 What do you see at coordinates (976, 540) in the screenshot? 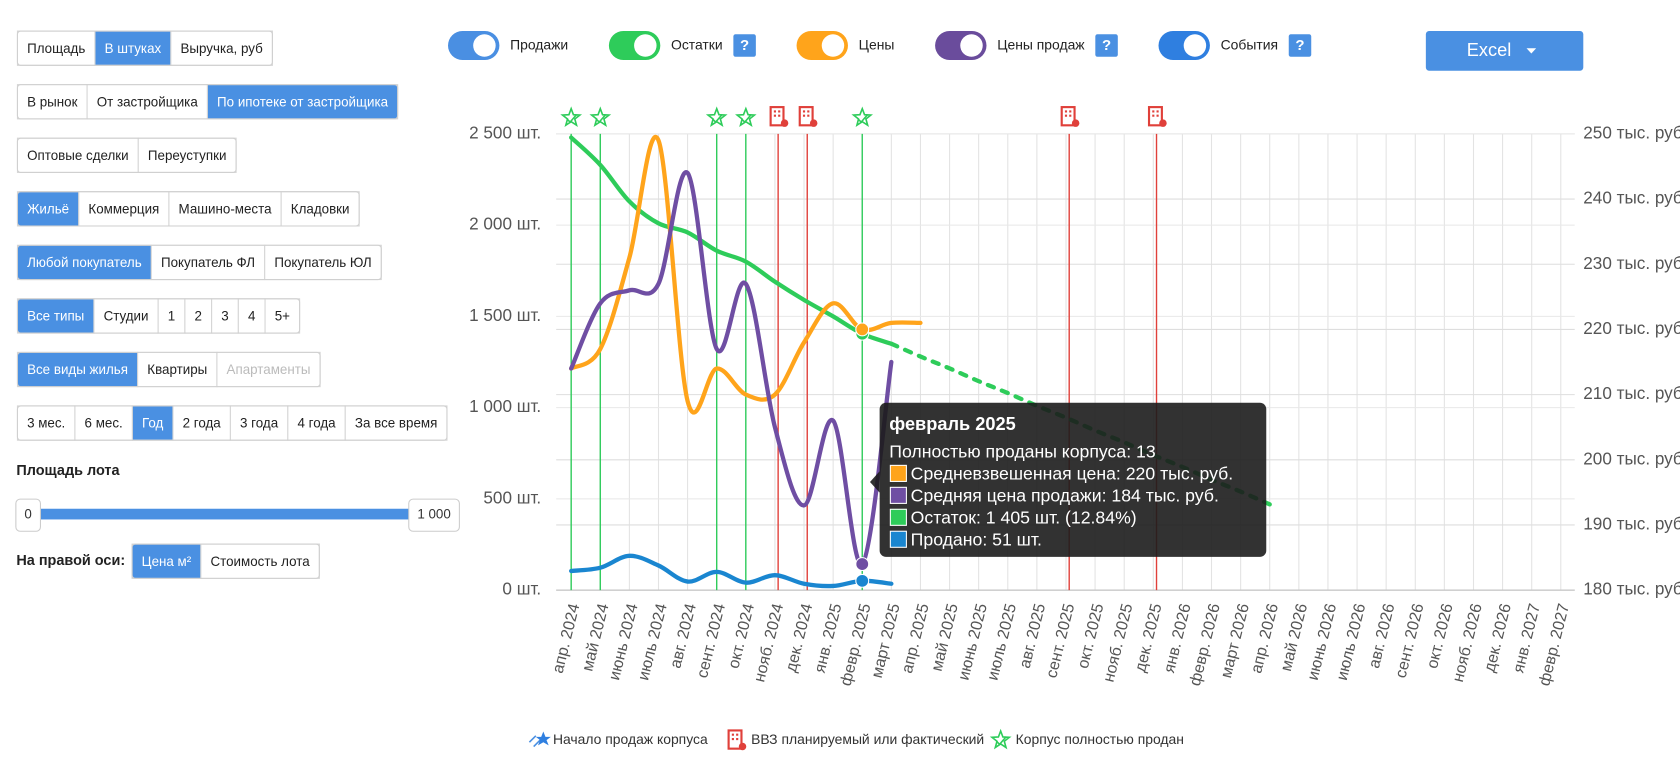
I see `tooltip-line: Продано: 51 шт.` at bounding box center [976, 540].